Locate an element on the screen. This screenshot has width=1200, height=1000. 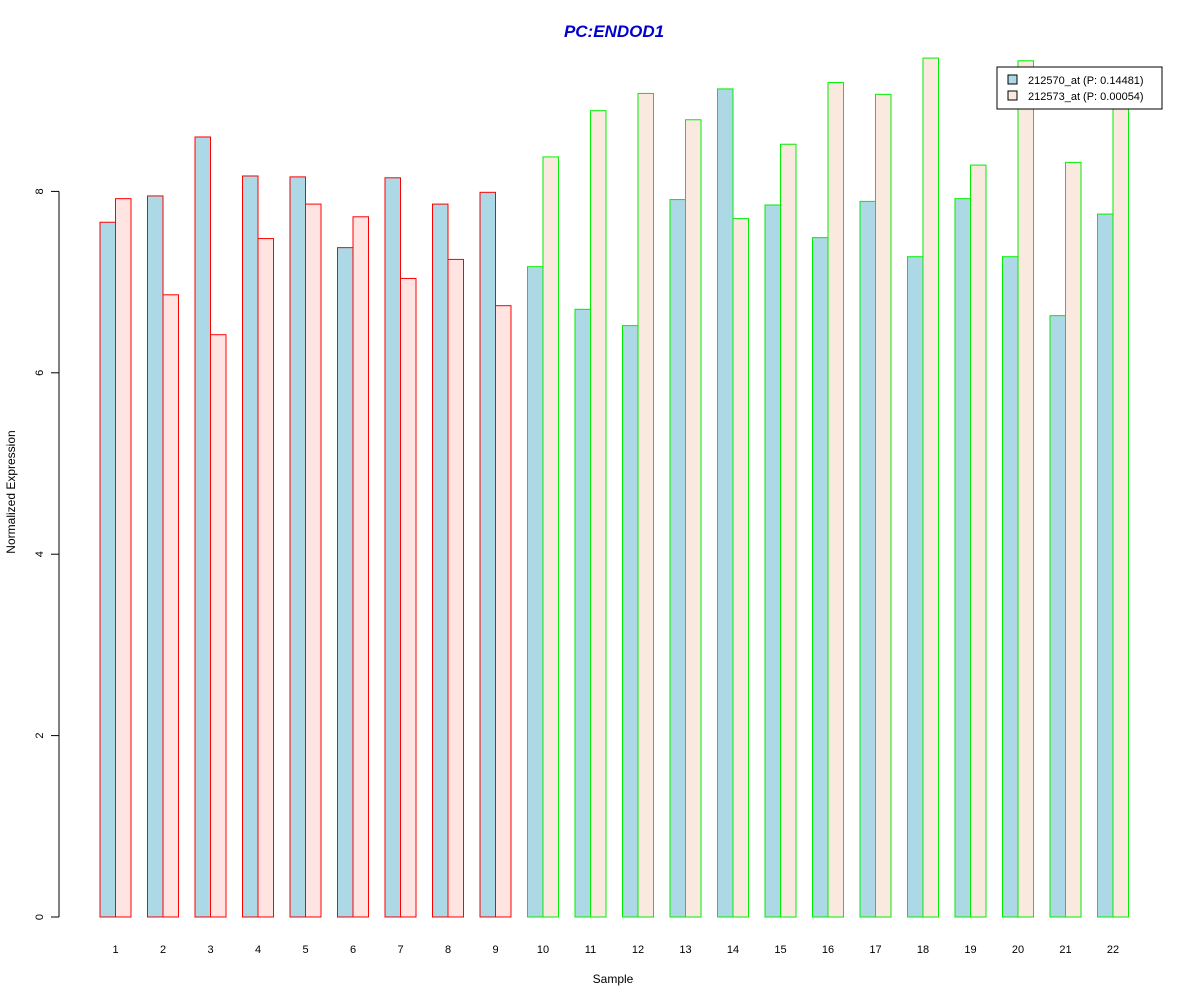
y-axis-label: Normalized Expression is located at coordinates (11, 491).